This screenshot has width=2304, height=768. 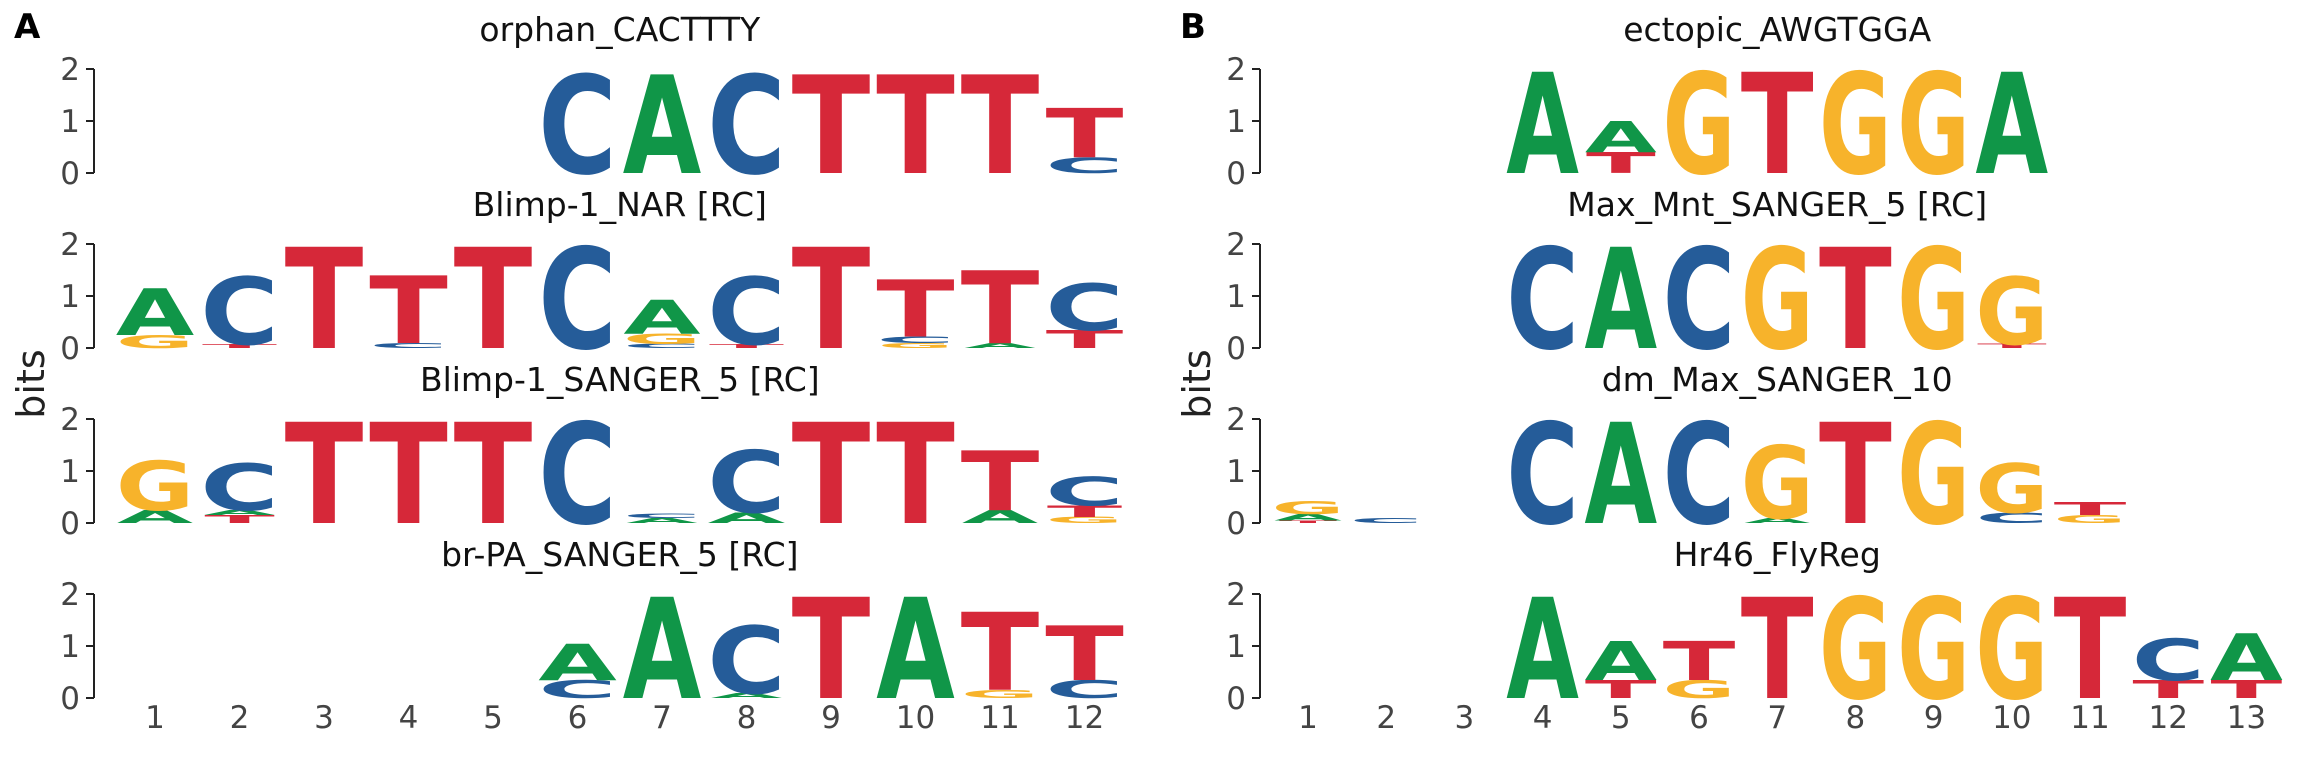 I want to click on y-axis-label-b: bits, so click(x=1197, y=383).